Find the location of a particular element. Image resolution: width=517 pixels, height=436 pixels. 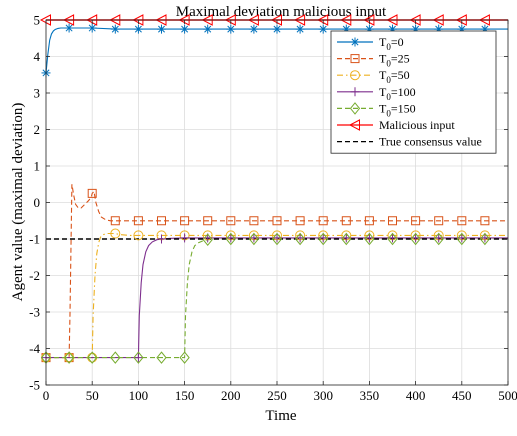

y-tick-label: 0 is located at coordinates (37, 202).